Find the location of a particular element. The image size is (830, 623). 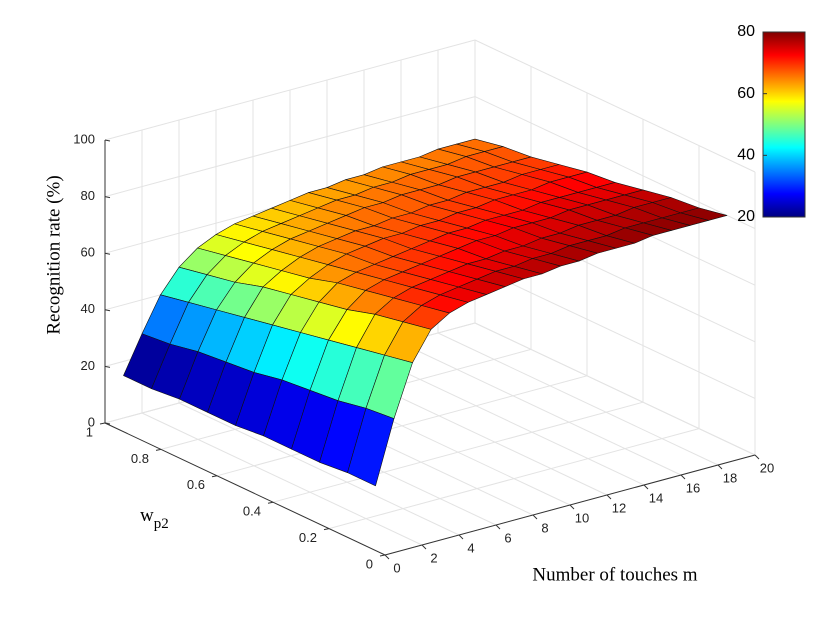

x-tick-label: 16 is located at coordinates (693, 487).